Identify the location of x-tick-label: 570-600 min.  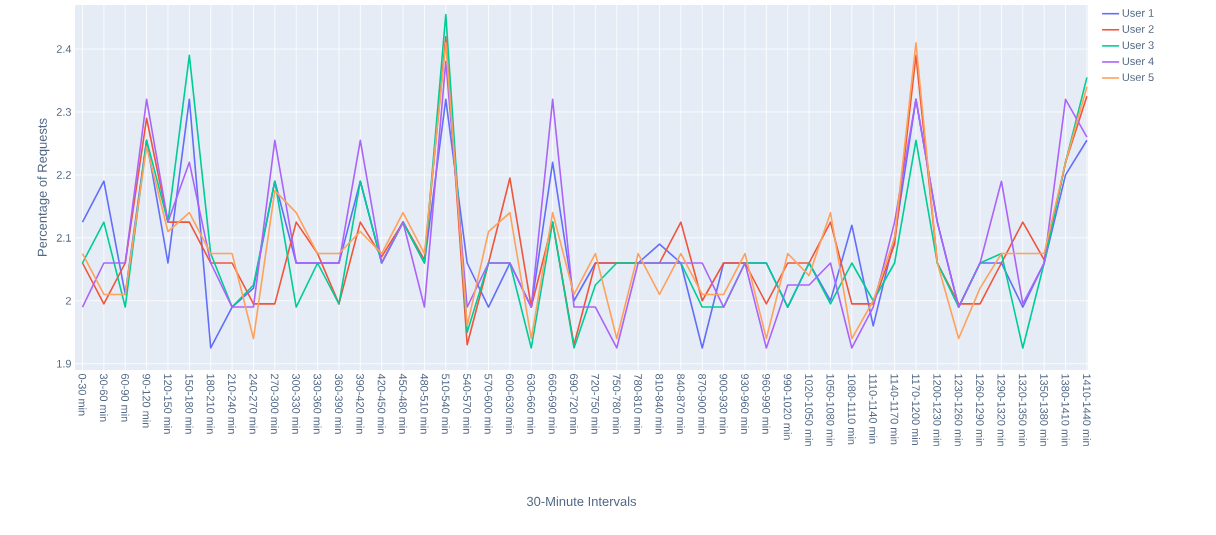
(488, 403).